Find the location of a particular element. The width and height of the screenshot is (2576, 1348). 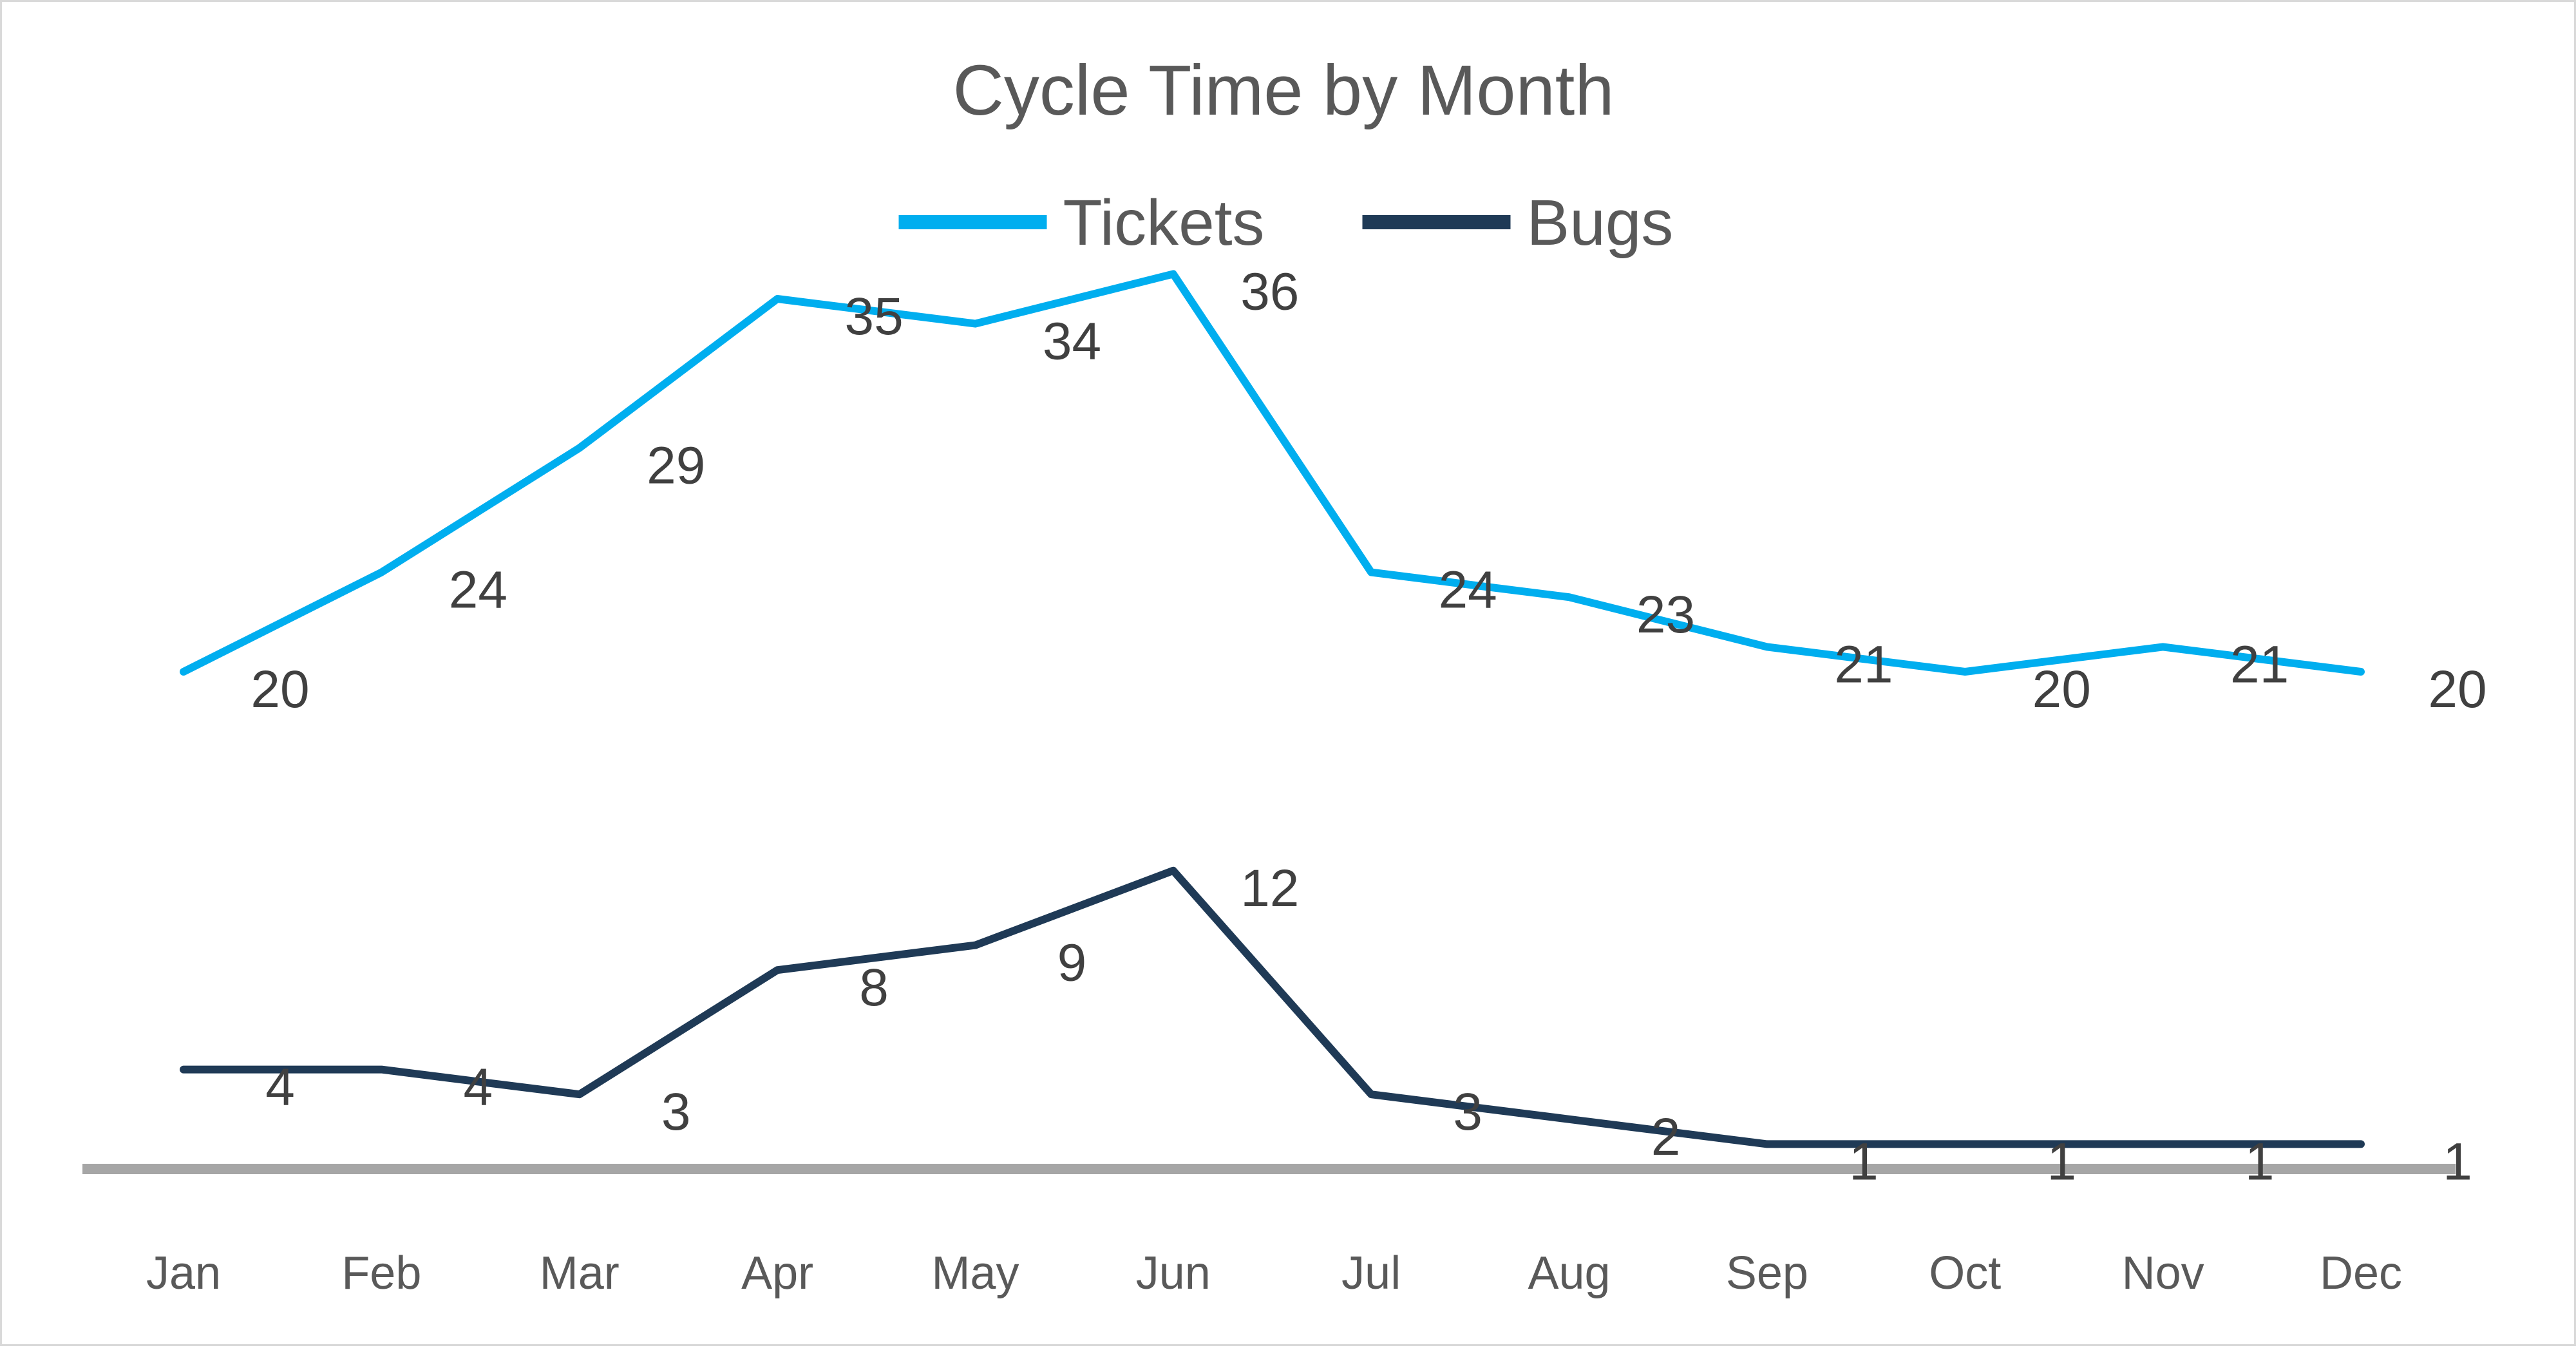

data-label-bugs-oct: 1 is located at coordinates (2061, 1161).